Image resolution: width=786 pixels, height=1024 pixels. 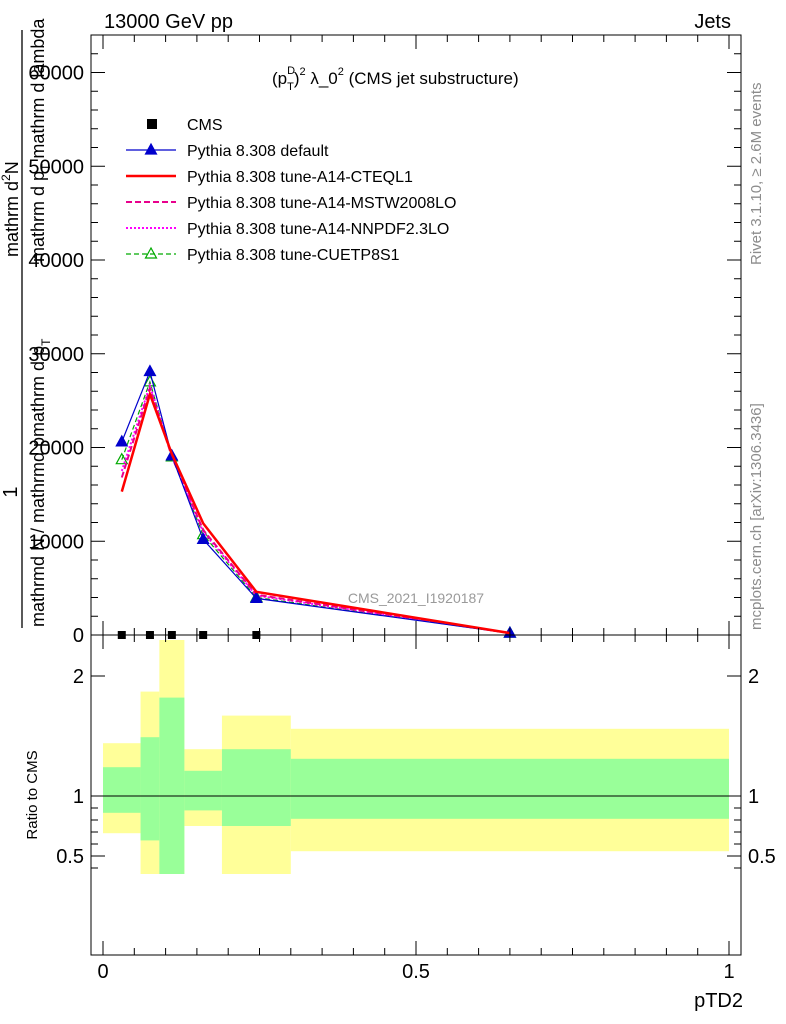 What do you see at coordinates (302, 72) in the screenshot?
I see `title-sup-2: 2` at bounding box center [302, 72].